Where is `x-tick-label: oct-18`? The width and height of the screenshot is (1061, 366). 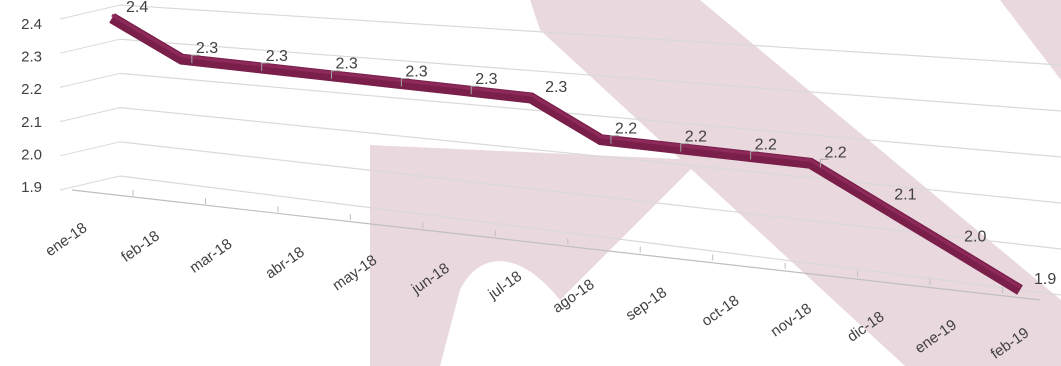
x-tick-label: oct-18 is located at coordinates (721, 311).